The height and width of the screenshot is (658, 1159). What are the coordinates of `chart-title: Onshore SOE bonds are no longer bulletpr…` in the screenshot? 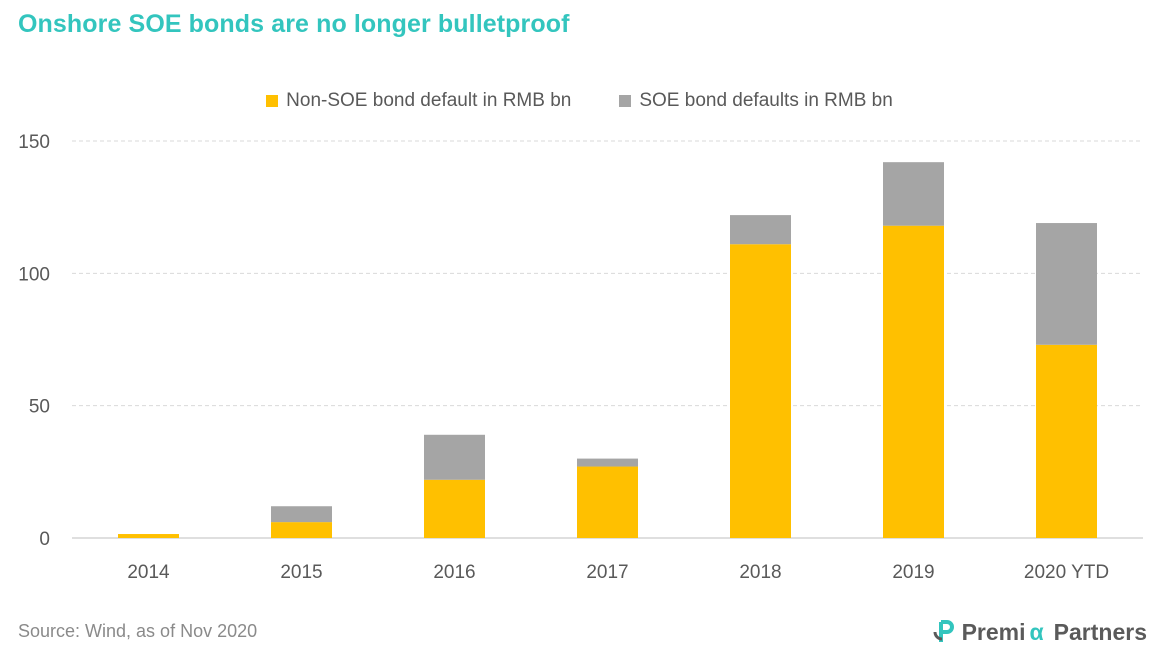 It's located at (294, 24).